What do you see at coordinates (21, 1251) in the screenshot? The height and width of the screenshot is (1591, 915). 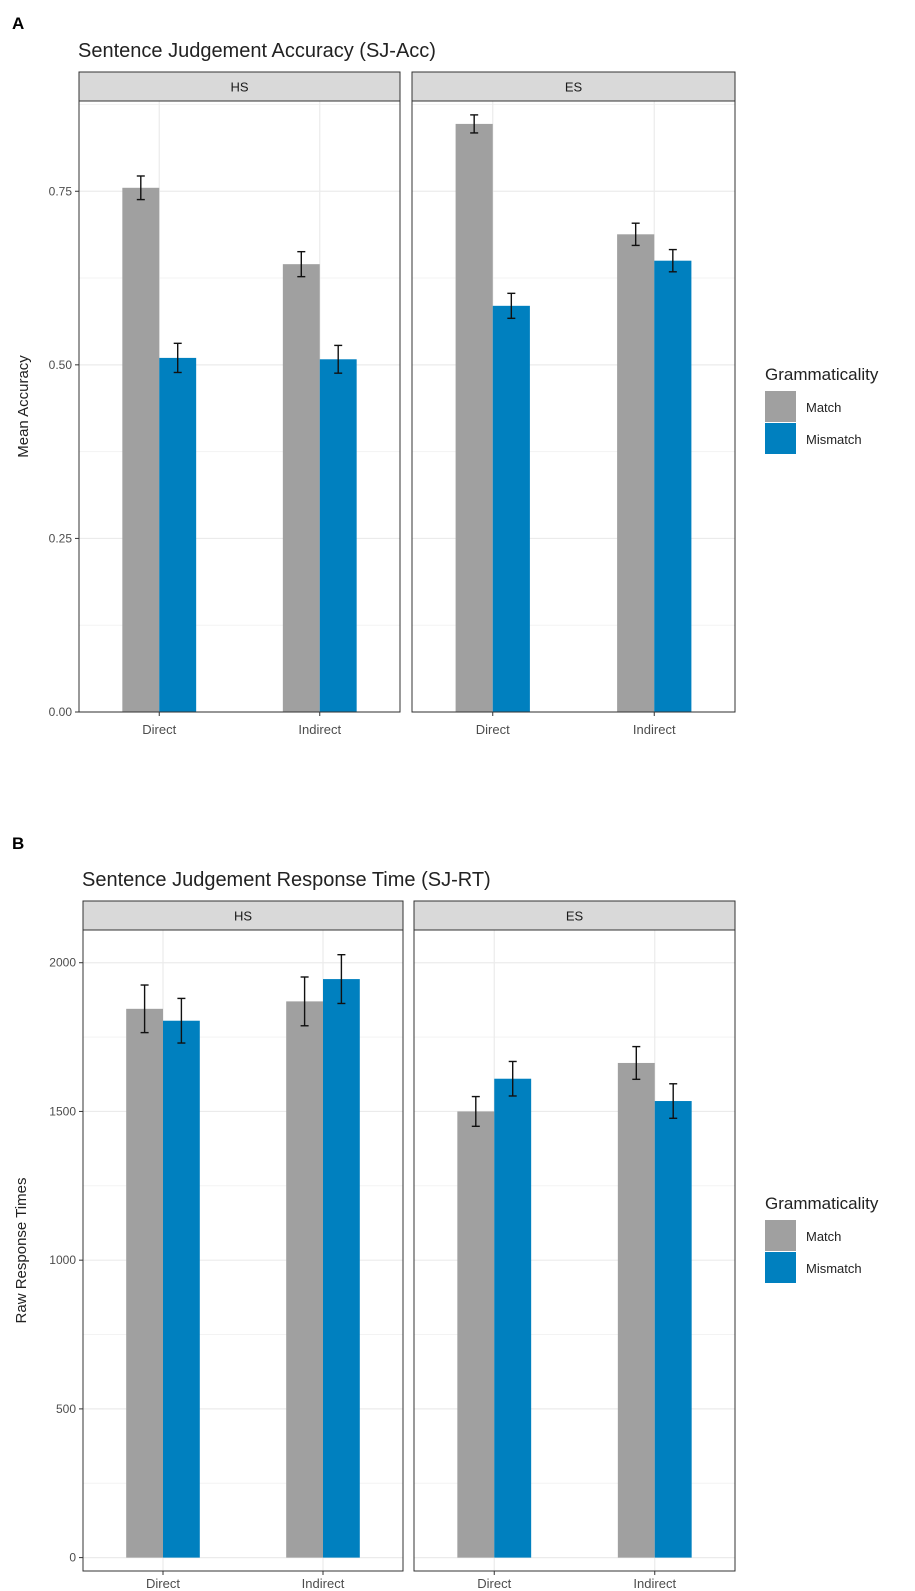 I see `y-axis-label: Raw Response Times` at bounding box center [21, 1251].